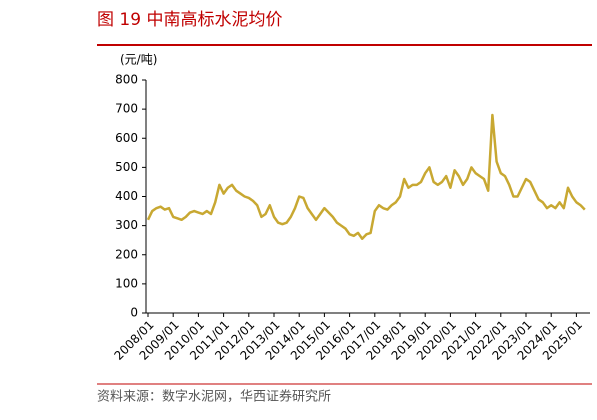 This screenshot has width=597, height=420. I want to click on y-tick-label: 500, so click(126, 167).